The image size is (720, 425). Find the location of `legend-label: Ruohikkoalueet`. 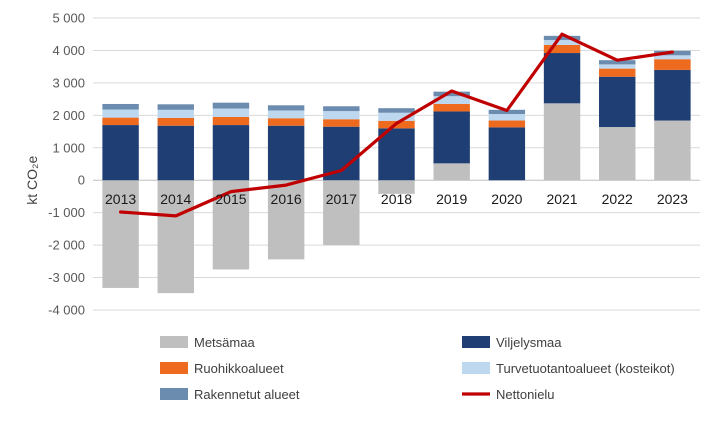

legend-label: Ruohikkoalueet is located at coordinates (239, 368).